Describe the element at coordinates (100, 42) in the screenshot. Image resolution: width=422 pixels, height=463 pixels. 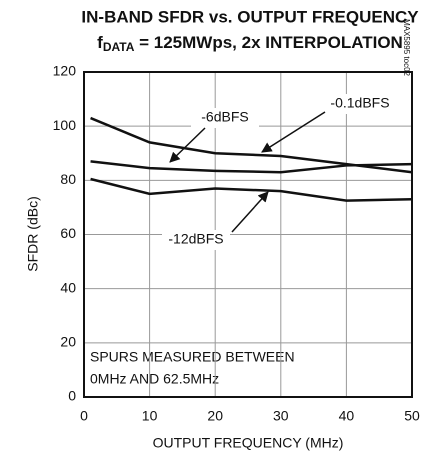
I see `subtitle-part: f` at that location.